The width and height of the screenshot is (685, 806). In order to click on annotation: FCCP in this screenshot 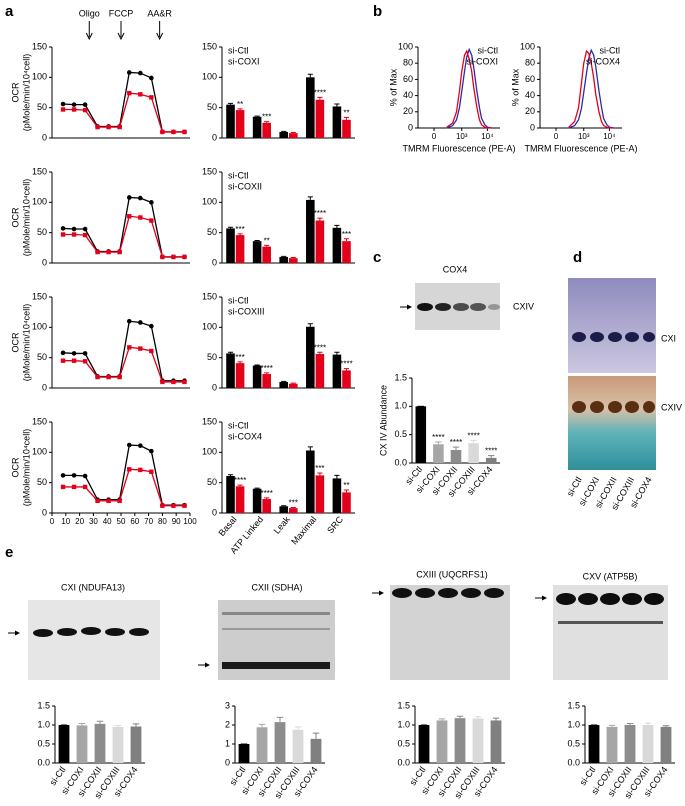, I will do `click(121, 13)`.